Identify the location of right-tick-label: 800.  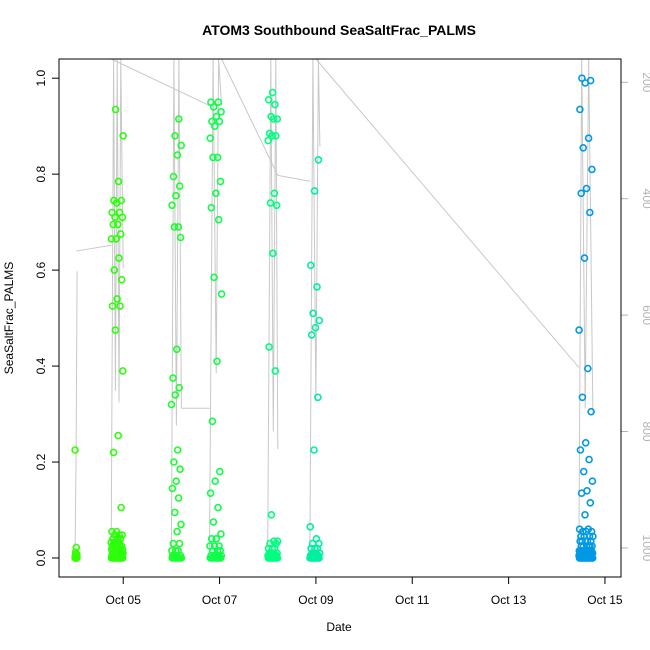
(645, 431).